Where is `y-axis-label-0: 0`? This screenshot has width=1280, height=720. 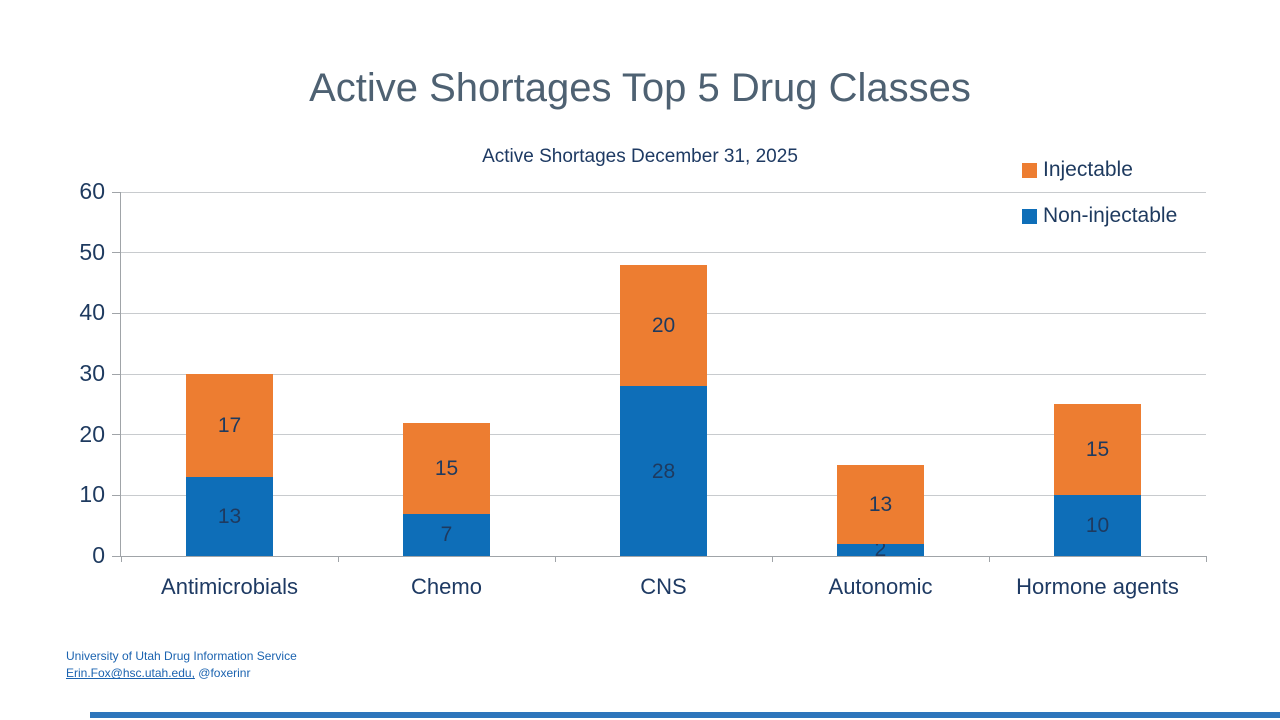 y-axis-label-0: 0 is located at coordinates (98, 555).